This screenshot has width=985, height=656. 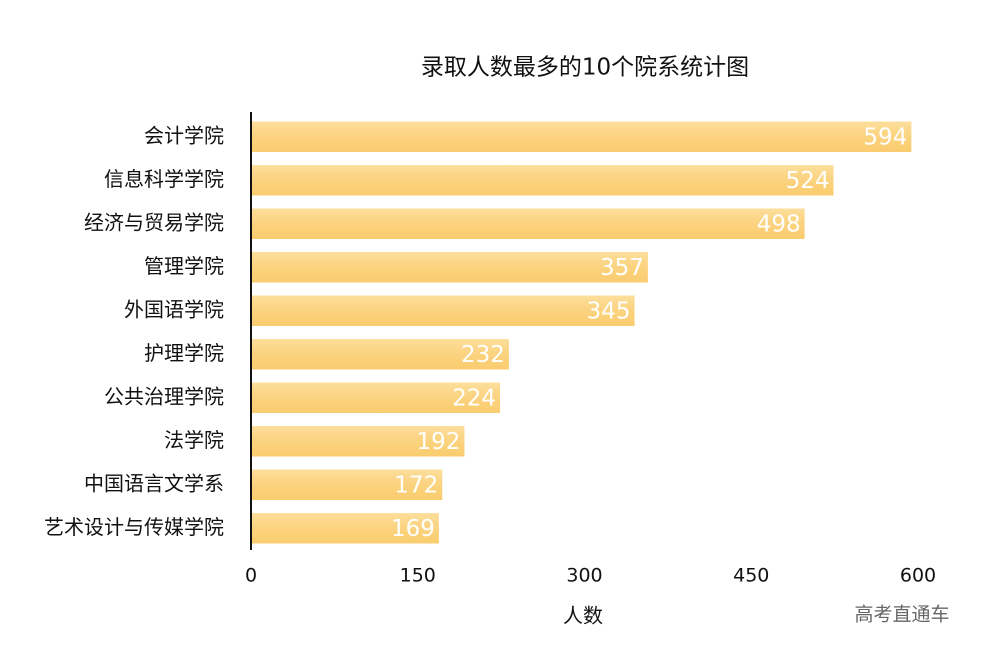 What do you see at coordinates (439, 442) in the screenshot?
I see `value-label: 192` at bounding box center [439, 442].